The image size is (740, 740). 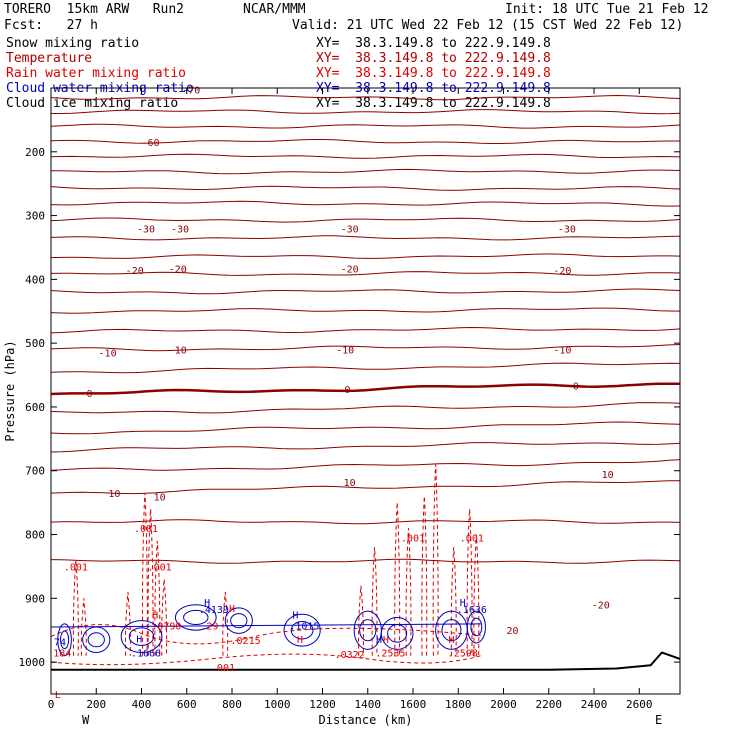 I want to click on temperature-label-1: -60, so click(x=151, y=143).